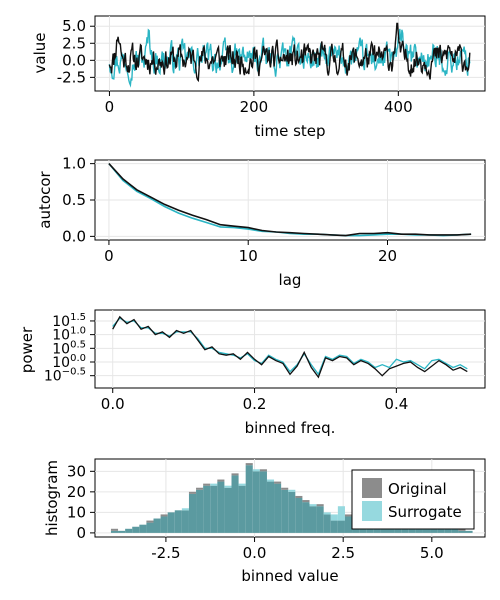  What do you see at coordinates (40, 53) in the screenshot?
I see `y-axis-label: value` at bounding box center [40, 53].